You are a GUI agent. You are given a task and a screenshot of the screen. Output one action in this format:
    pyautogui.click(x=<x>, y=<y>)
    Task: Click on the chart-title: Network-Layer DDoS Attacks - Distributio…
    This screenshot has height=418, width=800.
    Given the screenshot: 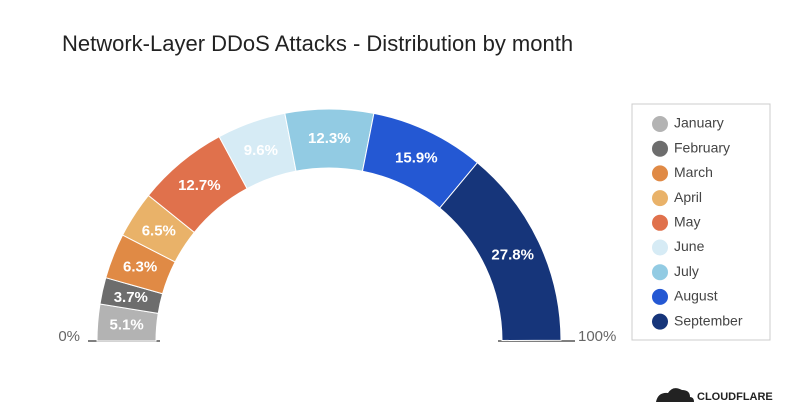 What is the action you would take?
    pyautogui.click(x=317, y=43)
    